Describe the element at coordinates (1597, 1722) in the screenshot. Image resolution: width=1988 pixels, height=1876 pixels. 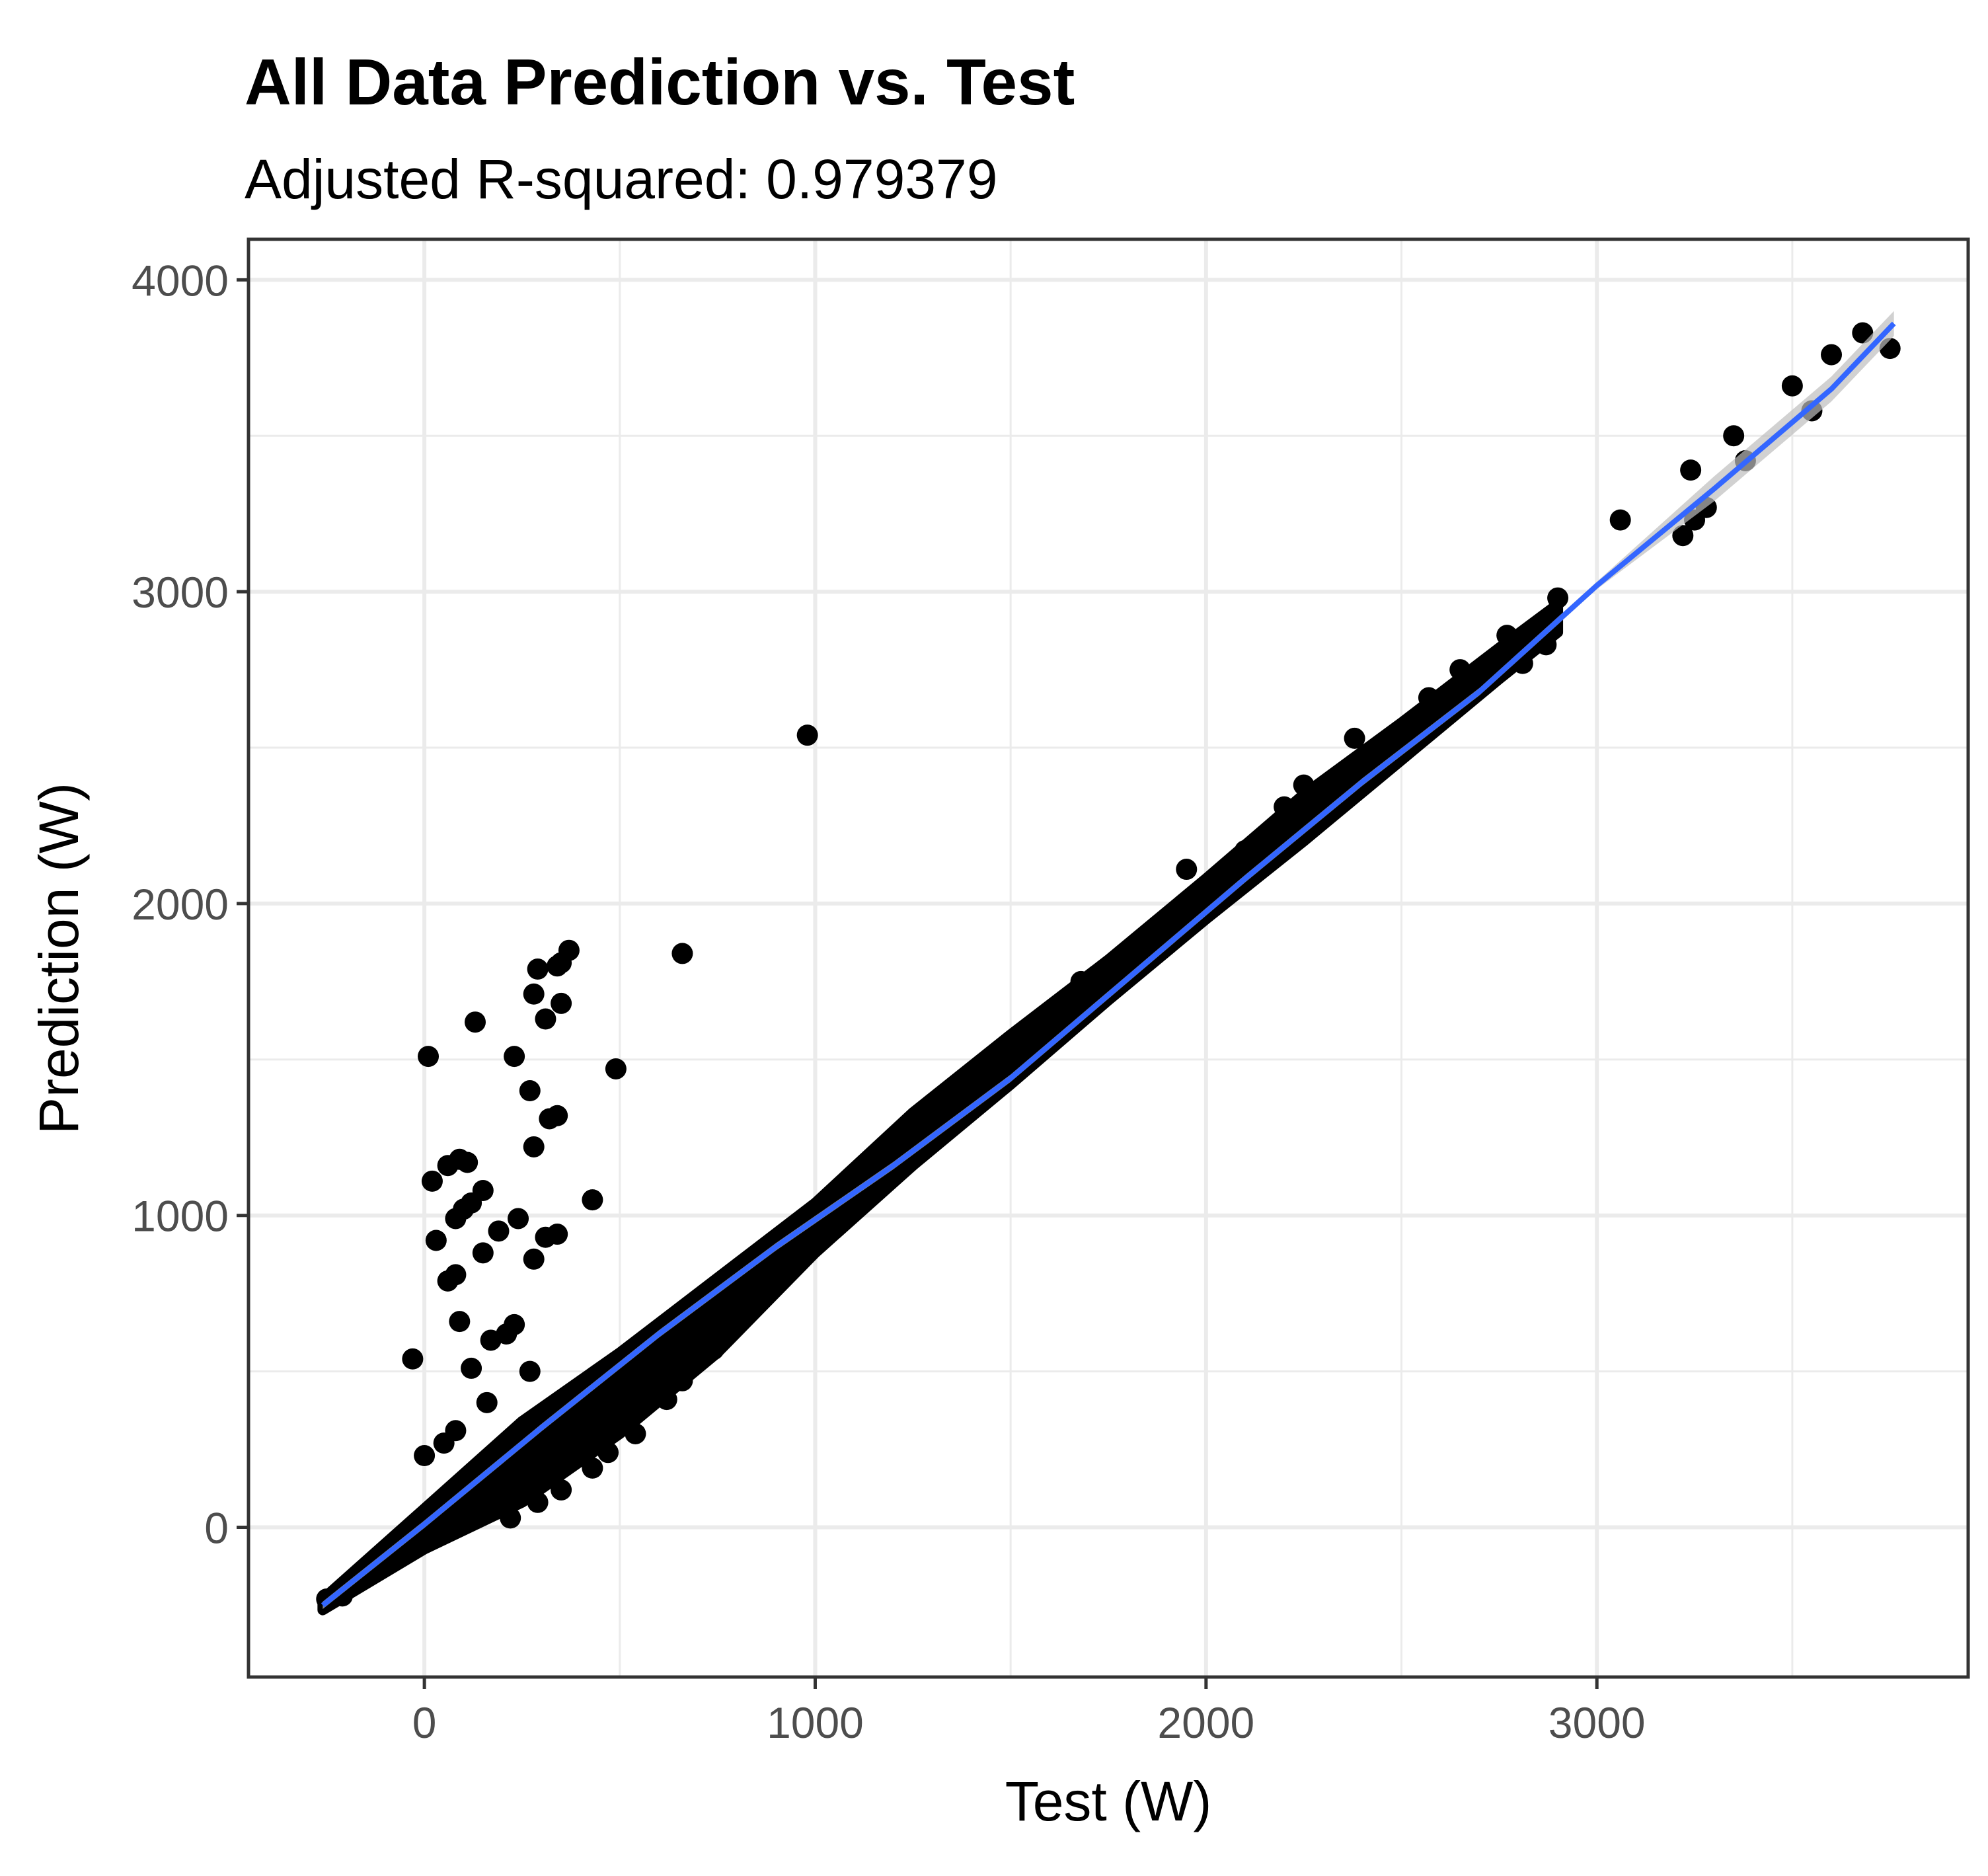
I see `x-tick-label: 3000` at that location.